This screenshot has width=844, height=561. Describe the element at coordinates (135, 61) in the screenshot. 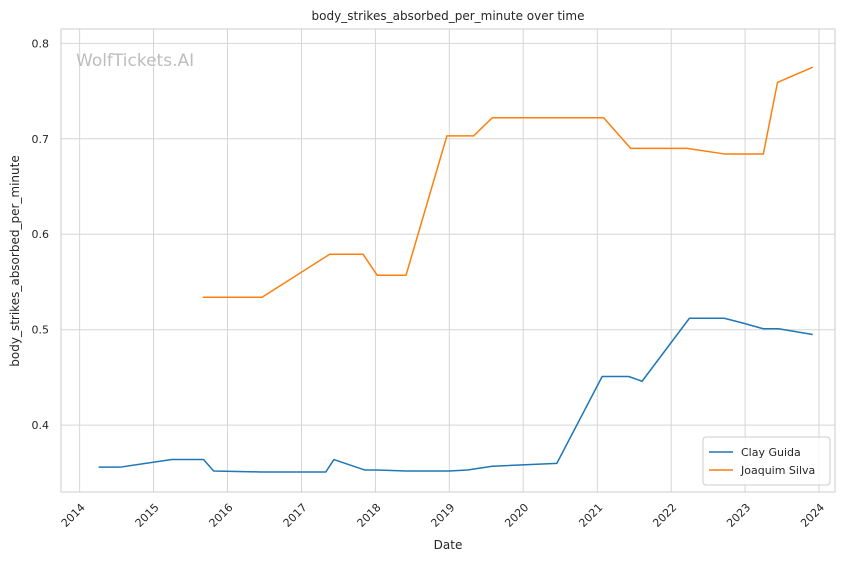

I see `watermark: WolfTickets.AI` at that location.